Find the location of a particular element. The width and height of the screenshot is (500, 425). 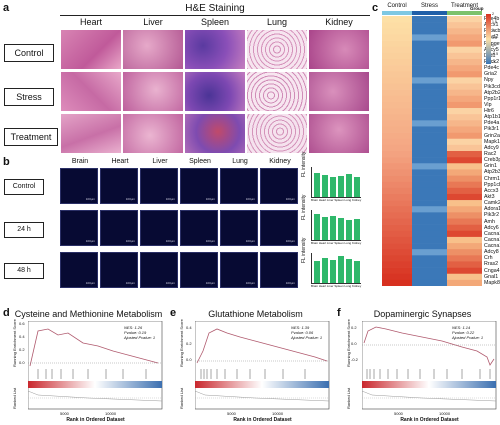

gsea-e-xtick: 5000 is located at coordinates (231, 413).